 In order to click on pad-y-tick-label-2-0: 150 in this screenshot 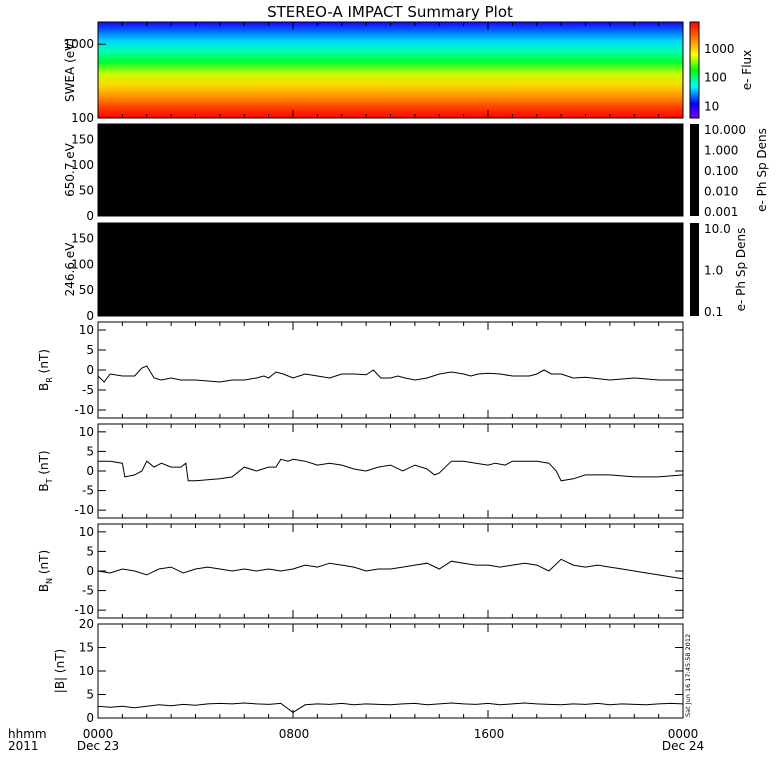, I will do `click(82, 239)`.